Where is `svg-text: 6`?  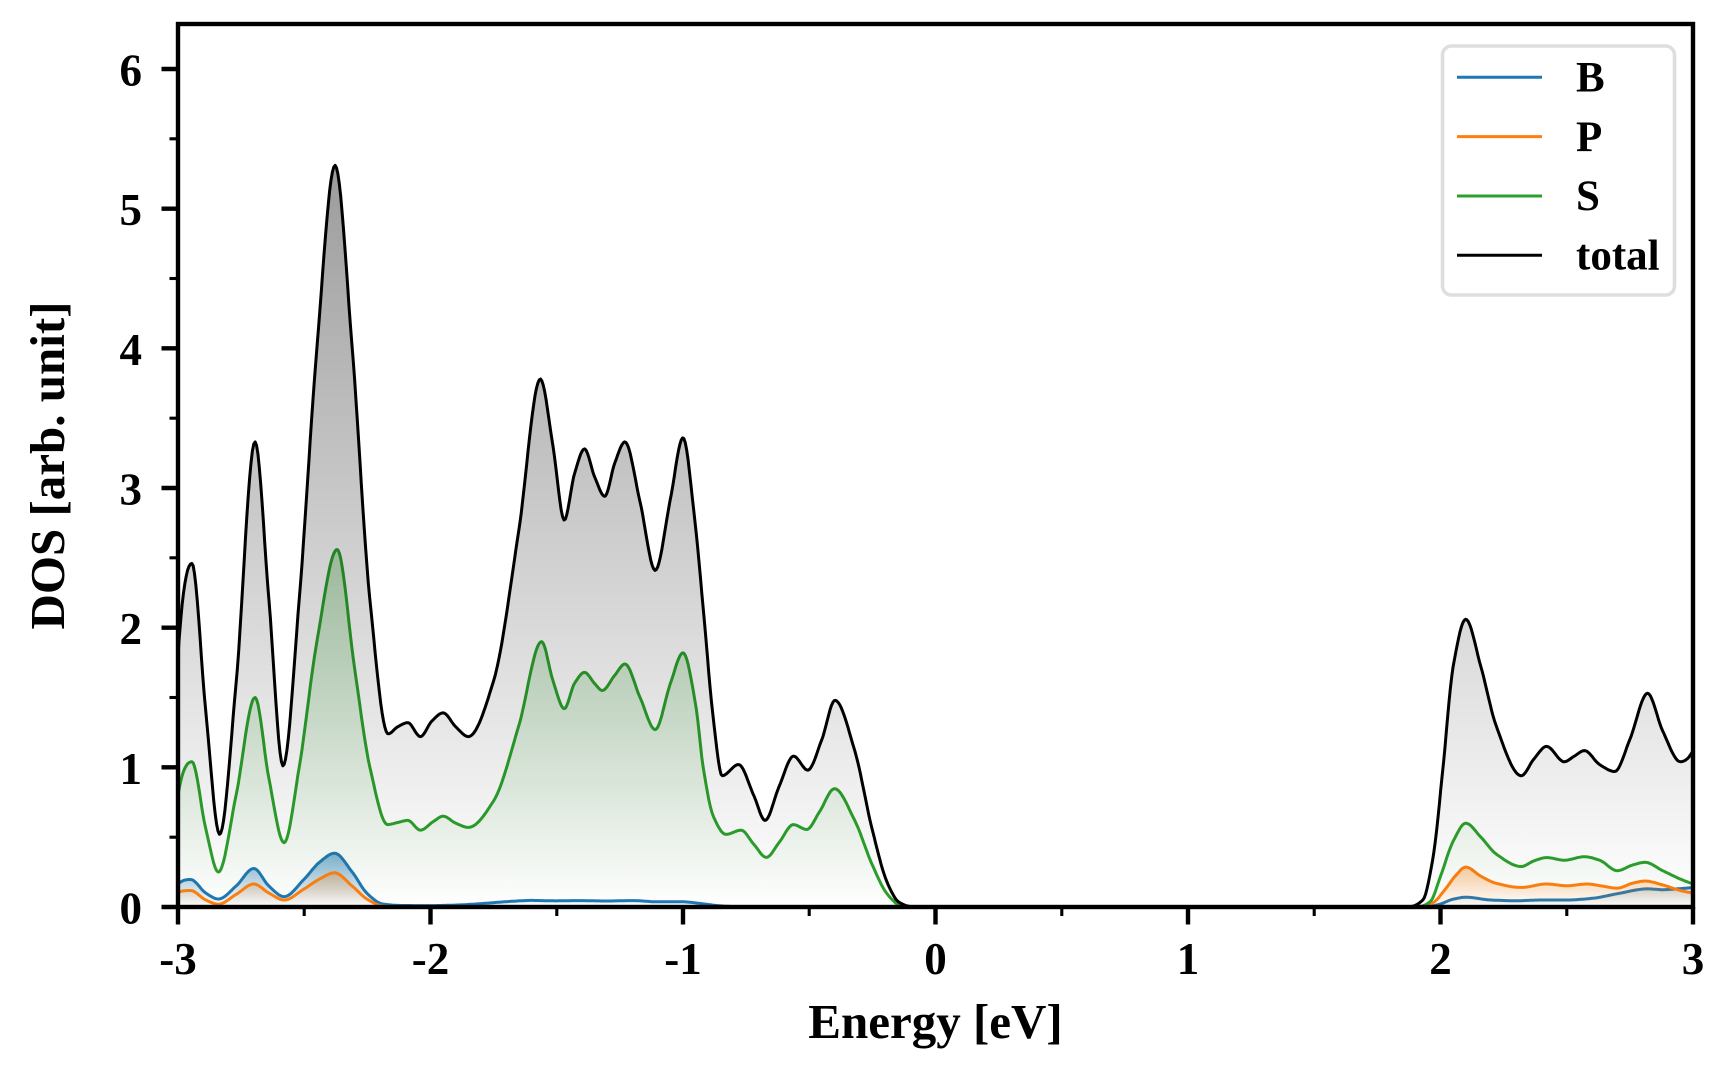
svg-text: 6 is located at coordinates (131, 71).